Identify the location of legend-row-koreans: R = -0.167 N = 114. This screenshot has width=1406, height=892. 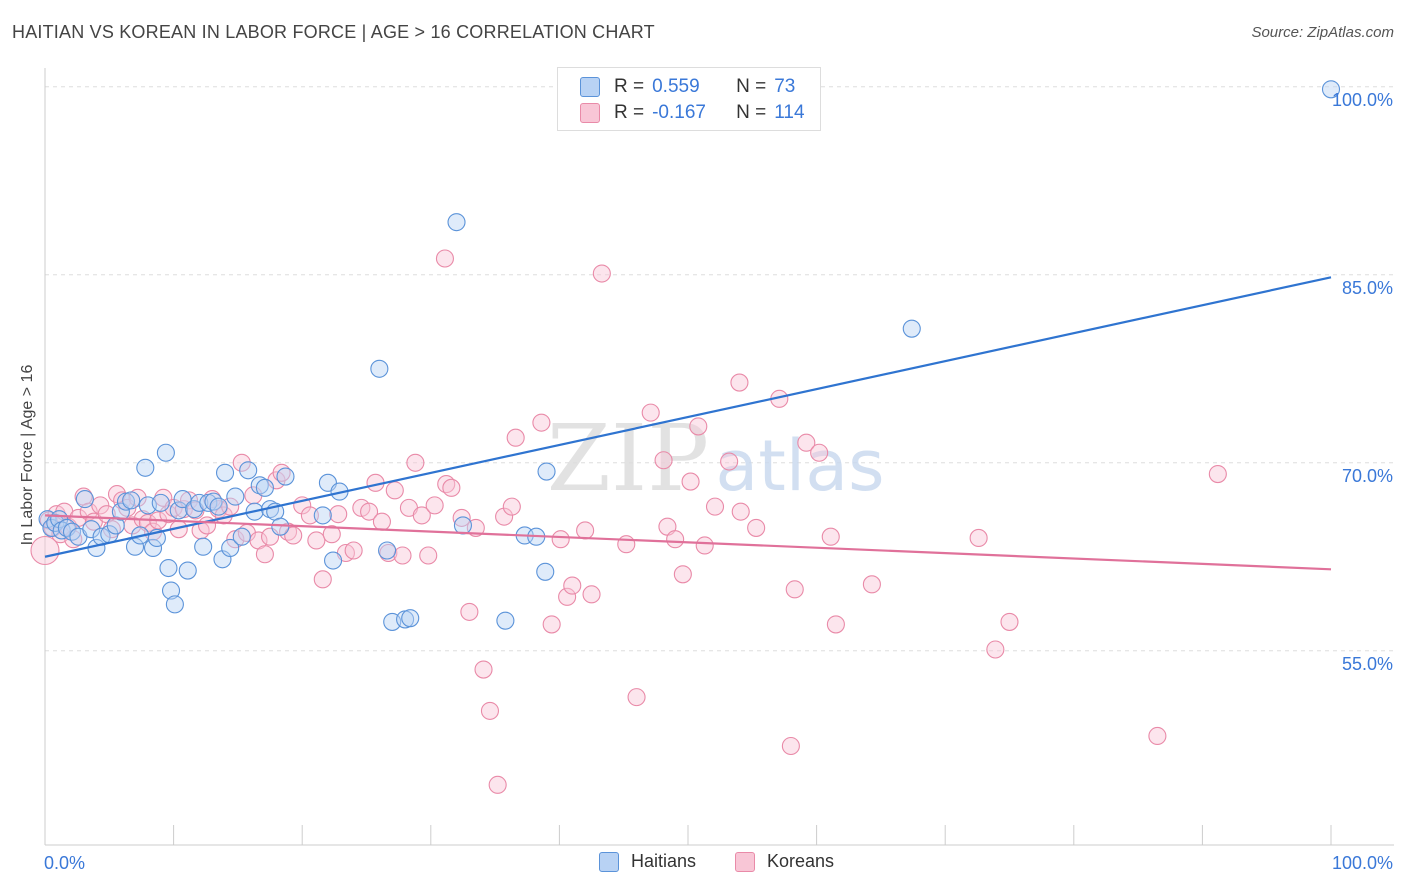
(692, 113).